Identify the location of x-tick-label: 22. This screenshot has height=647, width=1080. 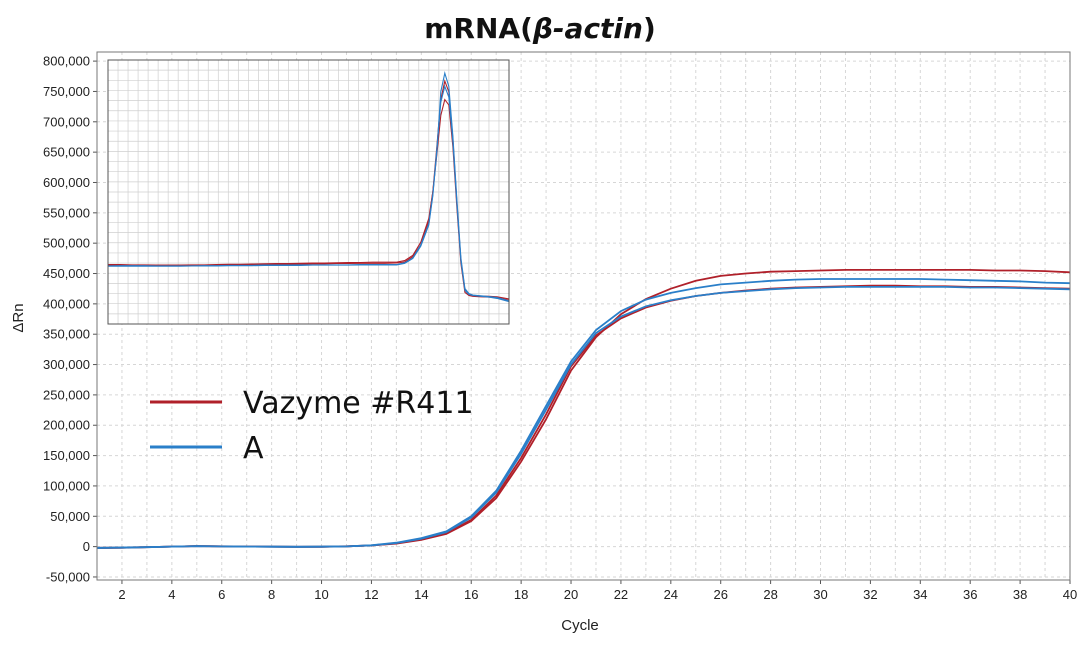
(621, 594).